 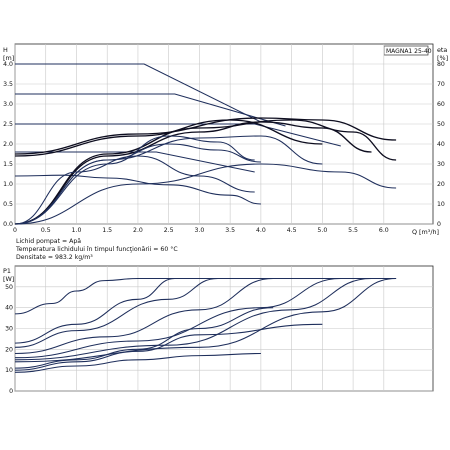 I want to click on power-y-tick-label: 40, so click(x=9, y=308).